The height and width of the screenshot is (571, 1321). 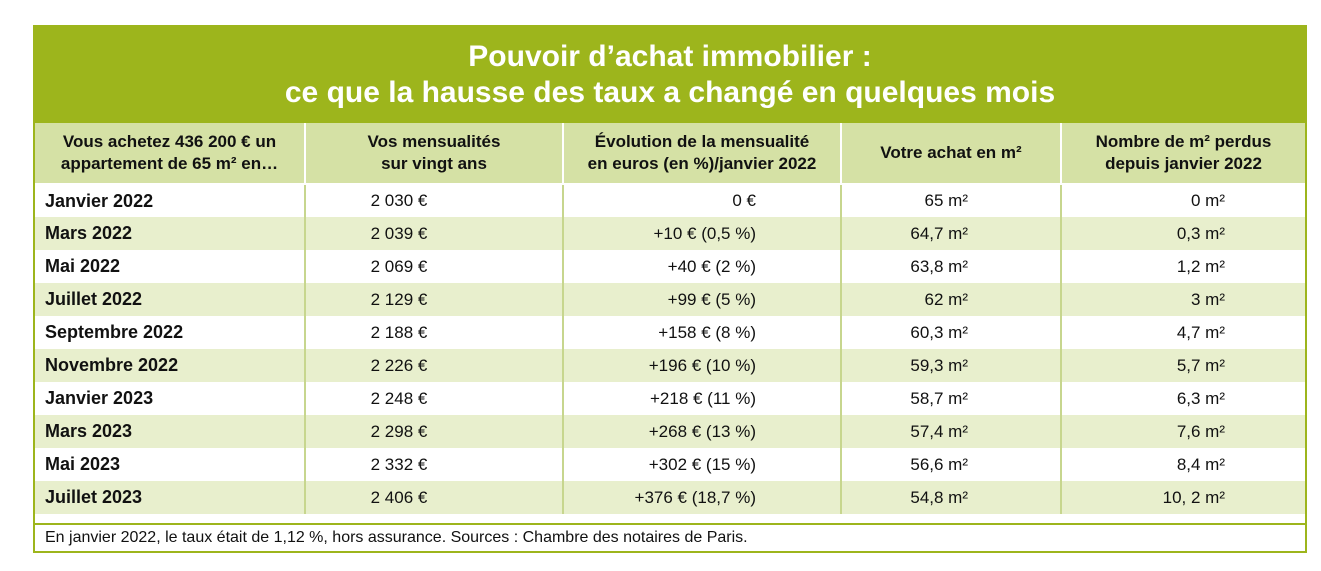 I want to click on table-cell-change: +99 € (5 %), so click(x=701, y=299).